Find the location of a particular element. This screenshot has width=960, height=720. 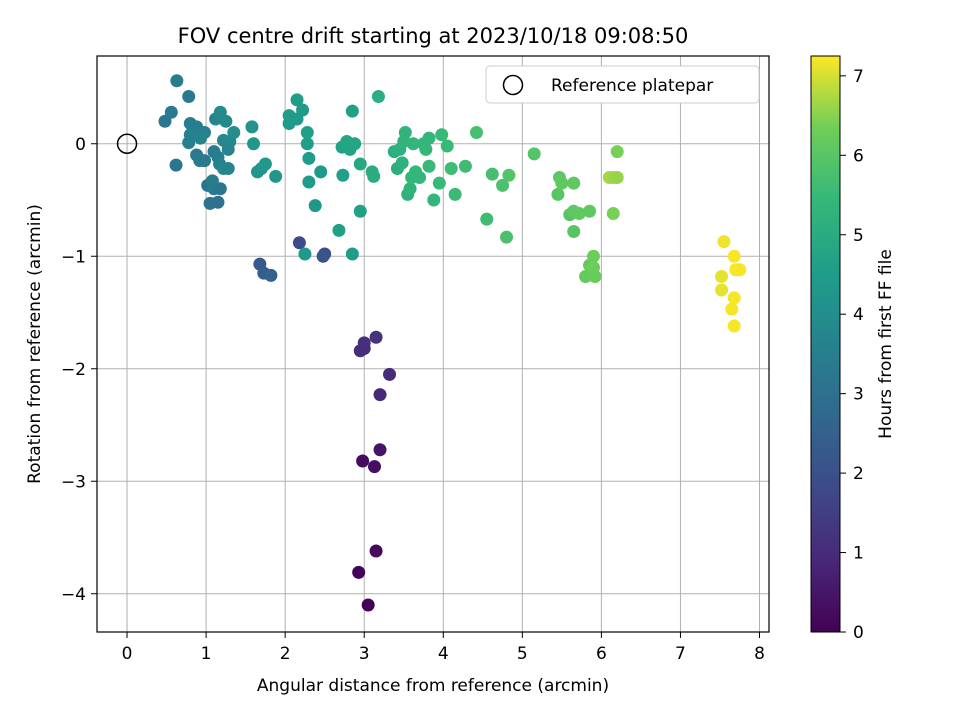

x-axis-ticks: 0 1 2 3 4 5 6 7 8 is located at coordinates (443, 648).